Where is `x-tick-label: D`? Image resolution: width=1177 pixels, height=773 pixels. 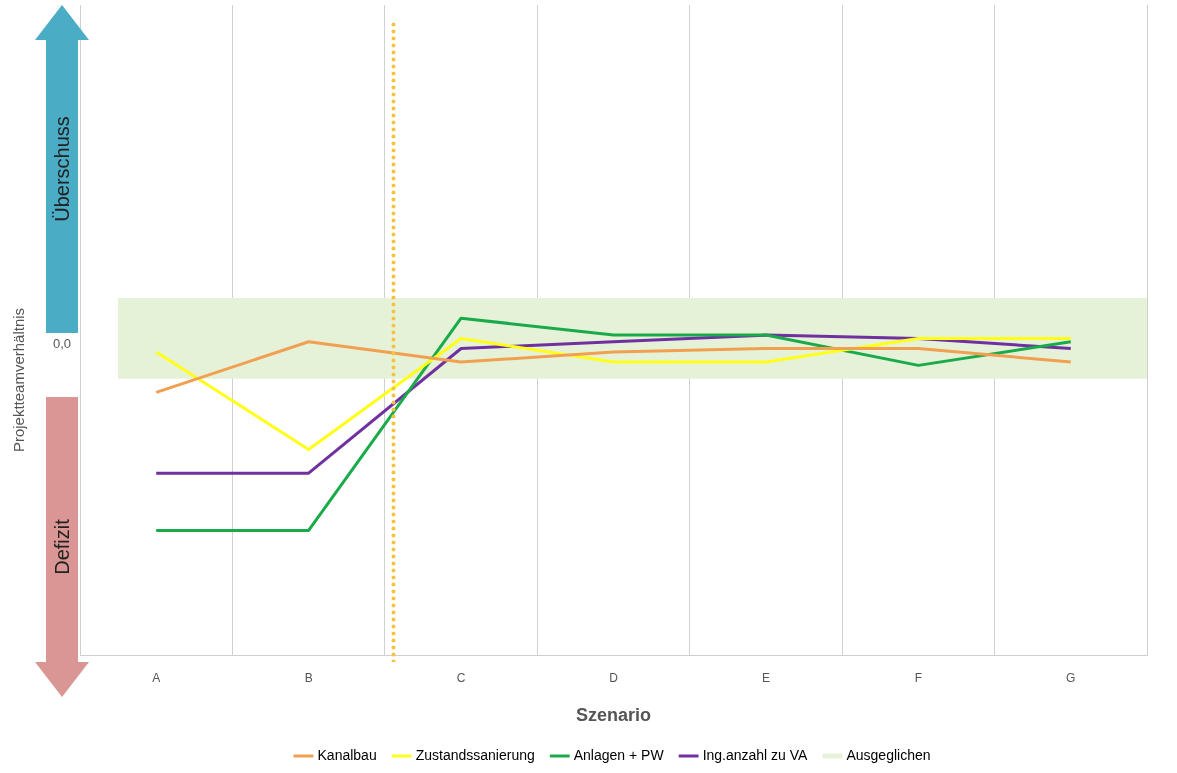
x-tick-label: D is located at coordinates (614, 677).